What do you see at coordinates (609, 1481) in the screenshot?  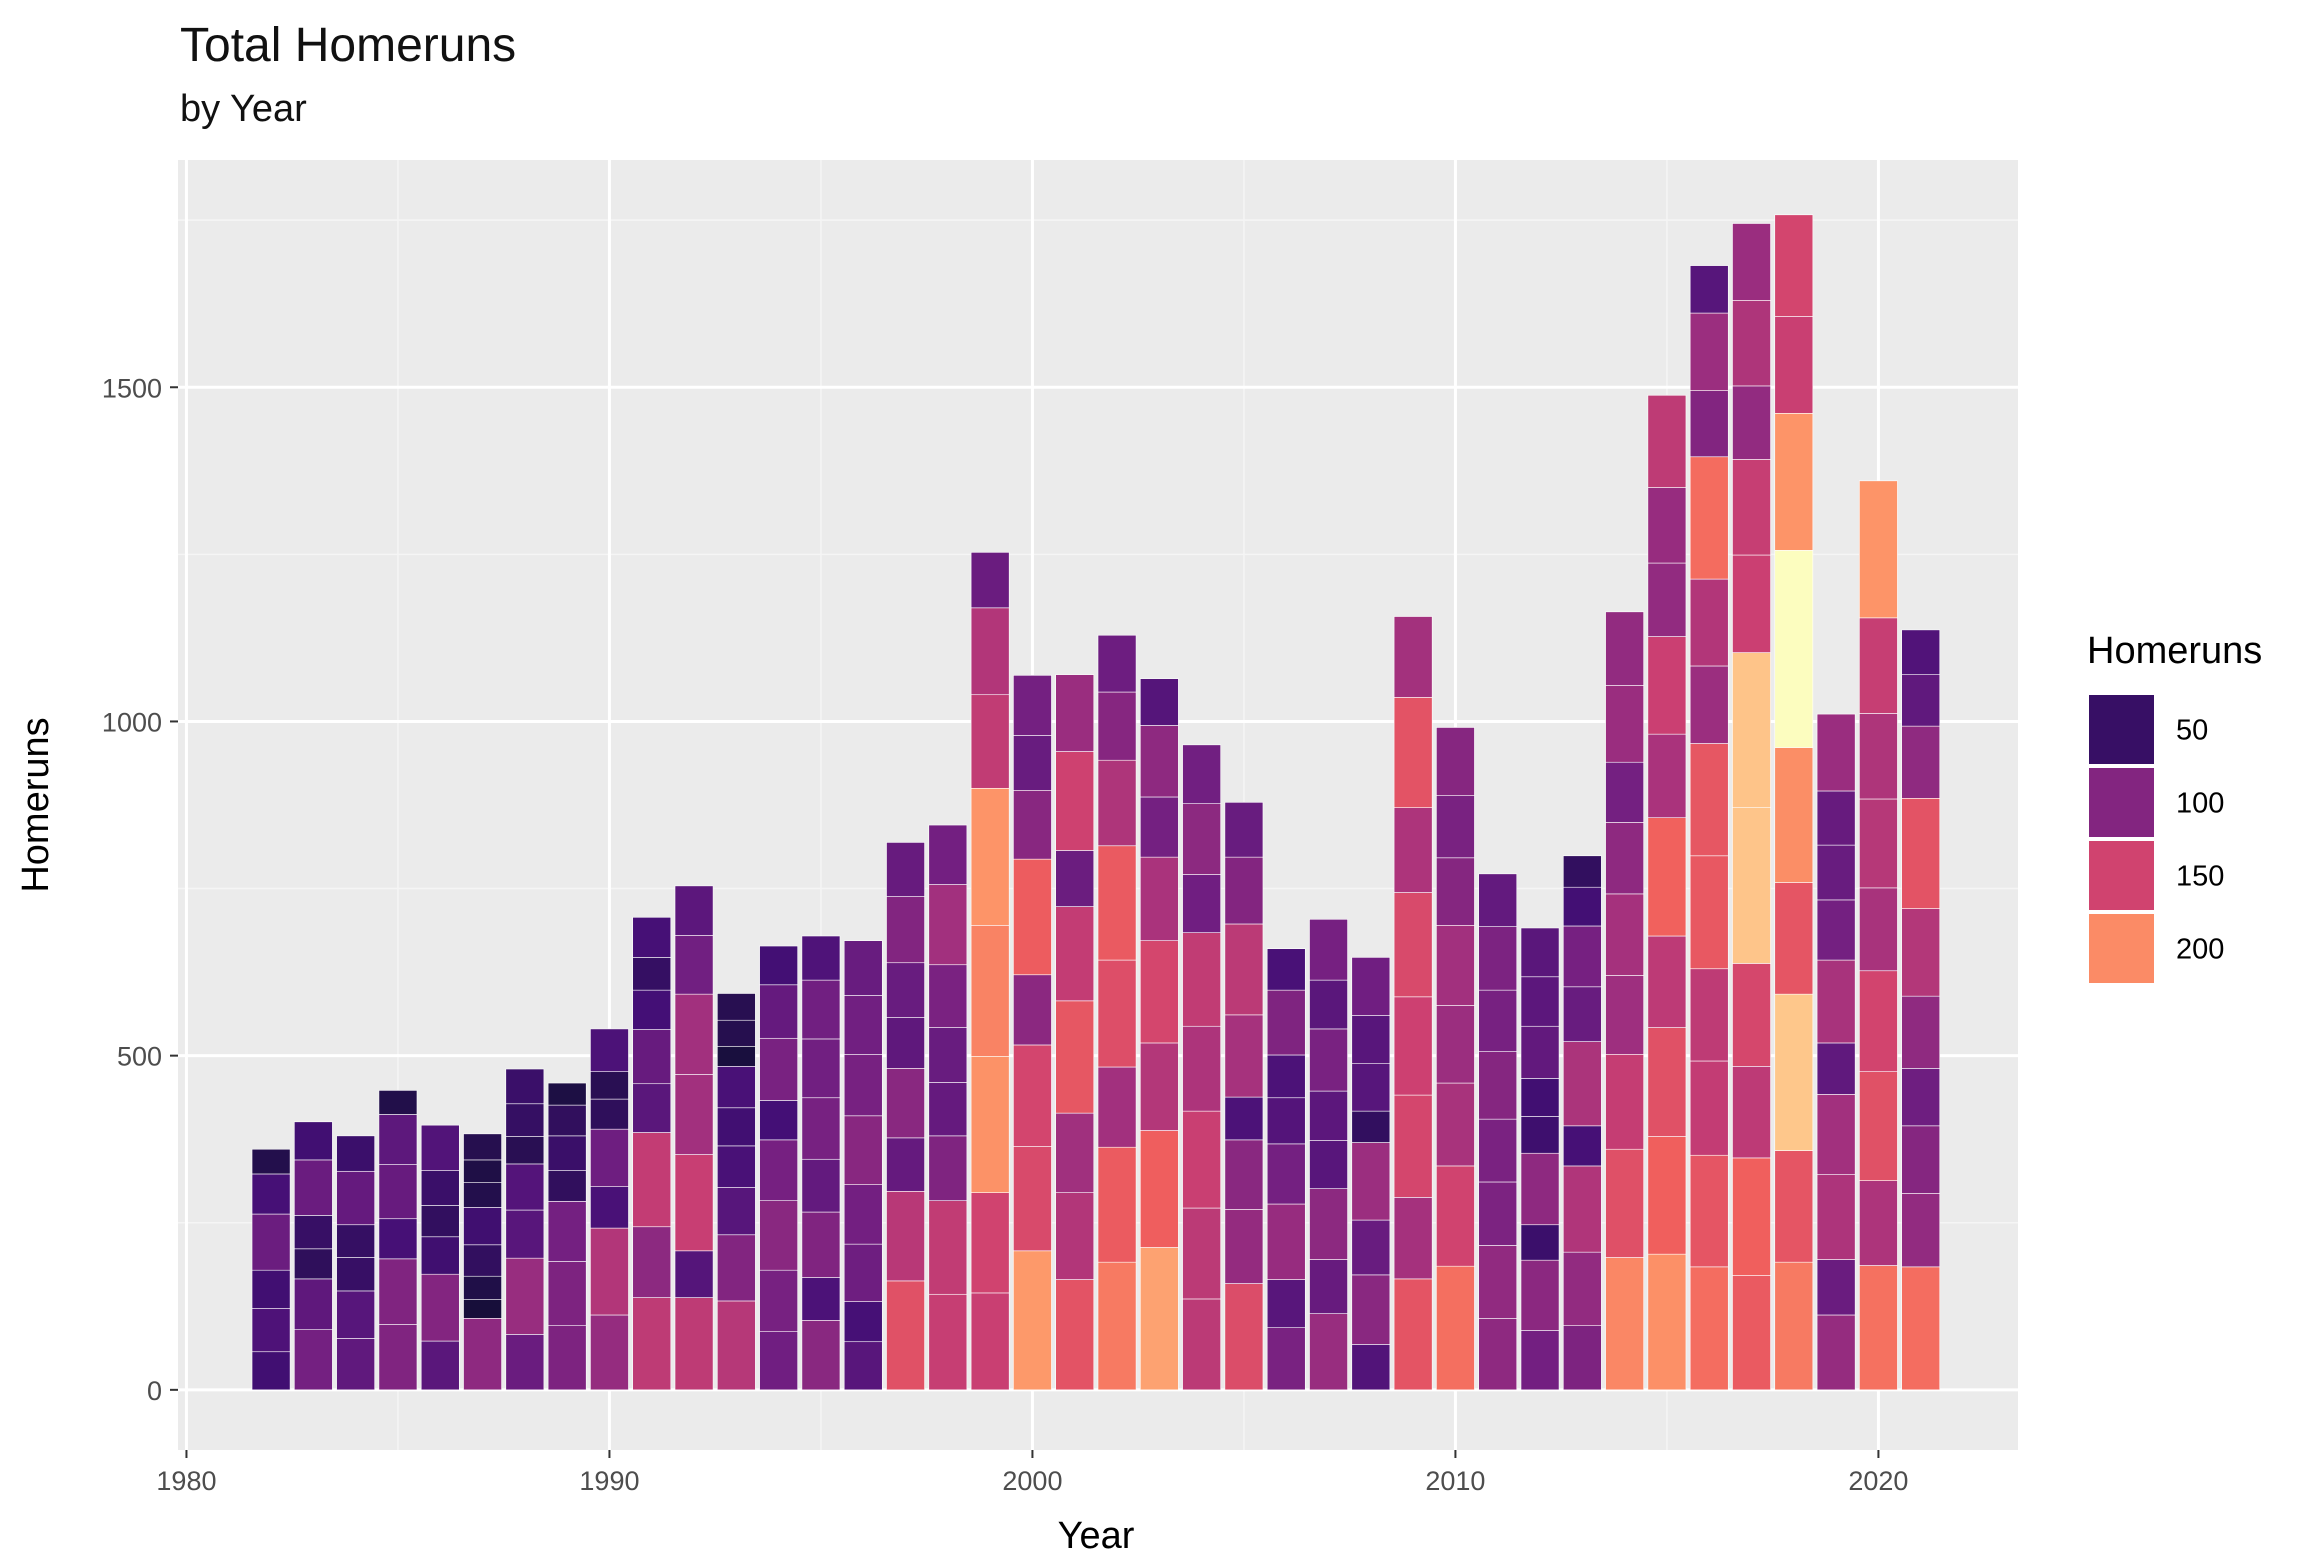 I see `x-tick-label: 1990` at bounding box center [609, 1481].